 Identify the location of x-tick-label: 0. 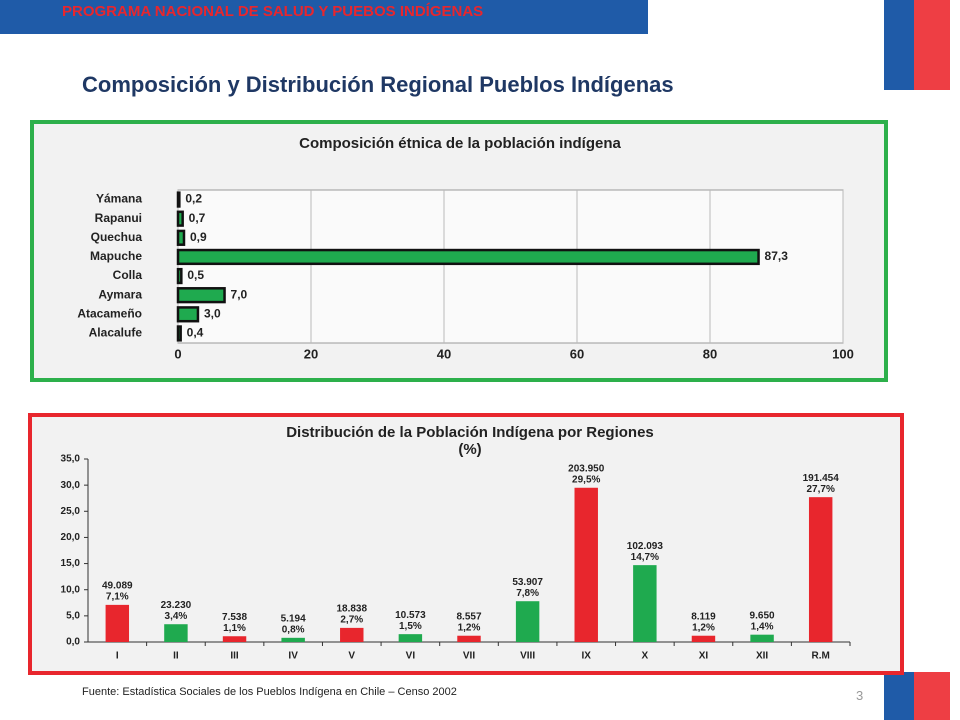
(177, 353).